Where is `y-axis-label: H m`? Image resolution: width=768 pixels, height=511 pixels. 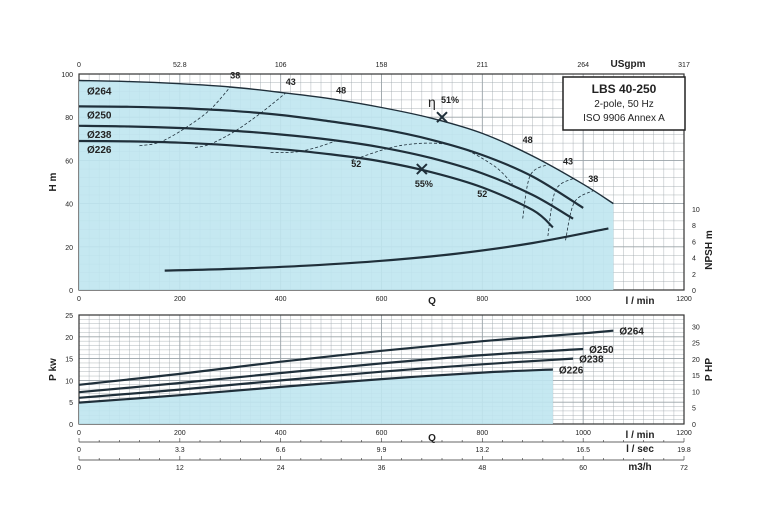 y-axis-label: H m is located at coordinates (53, 181).